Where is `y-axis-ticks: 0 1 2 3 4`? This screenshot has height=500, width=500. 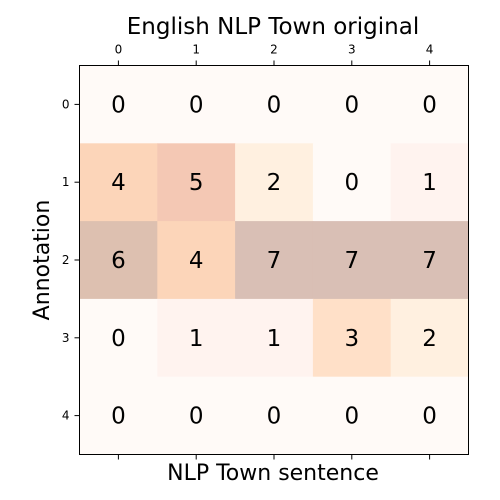
y-axis-ticks: 0 1 2 3 4 is located at coordinates (71, 260).